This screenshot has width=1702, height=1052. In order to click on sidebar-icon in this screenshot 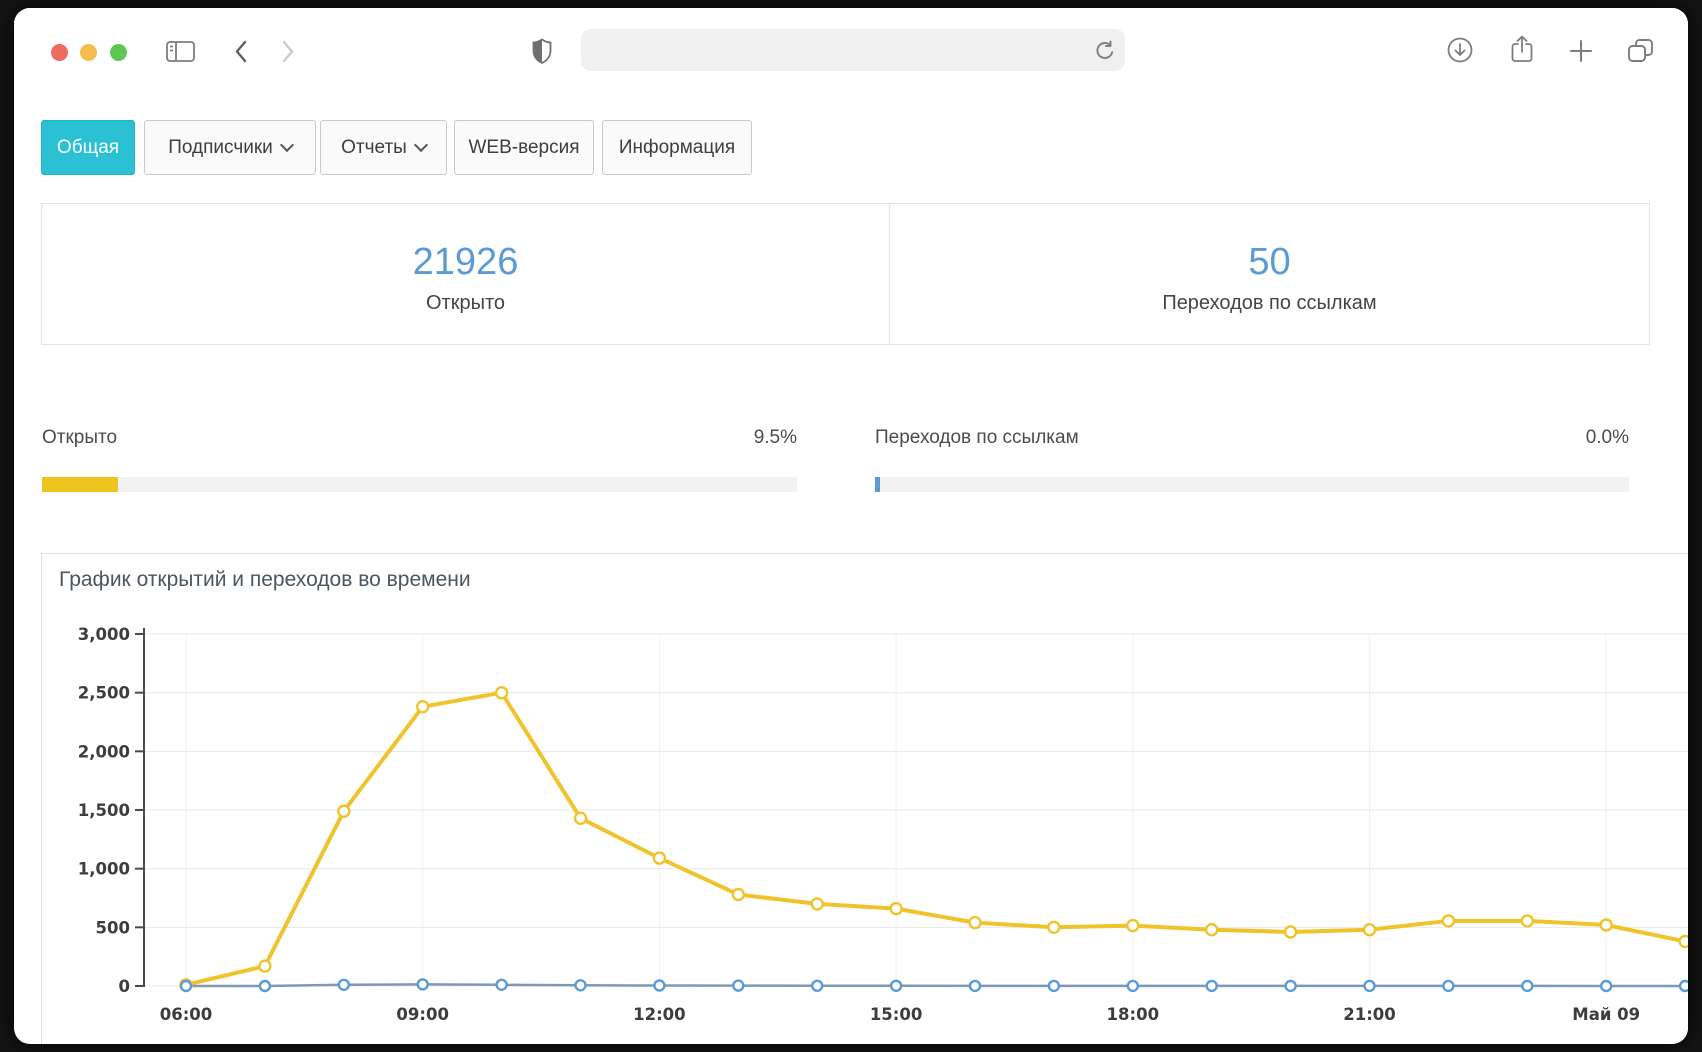, I will do `click(180, 54)`.